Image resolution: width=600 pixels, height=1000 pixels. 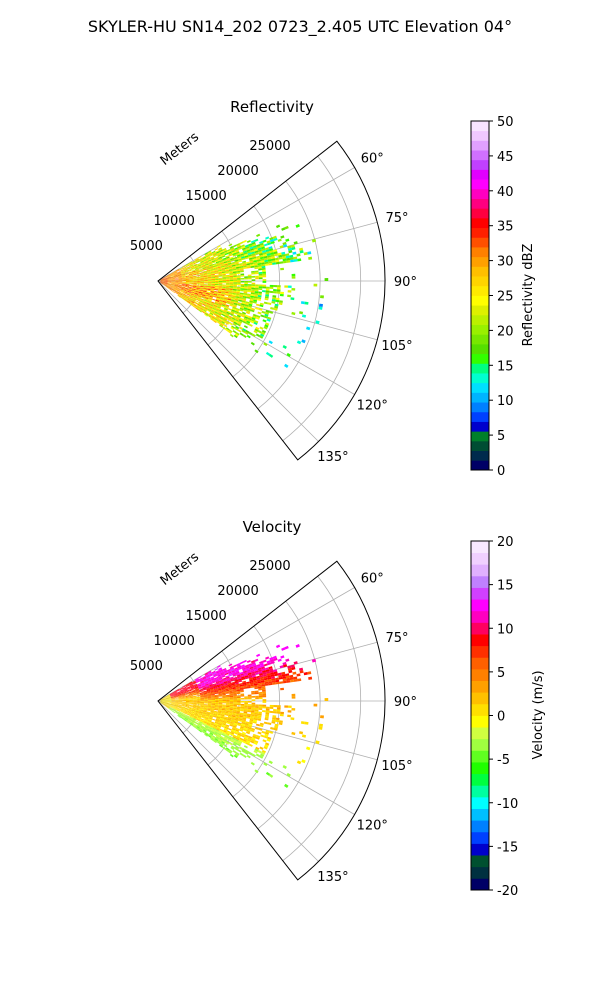 I want to click on range-tick-label: 20000, so click(x=237, y=591).